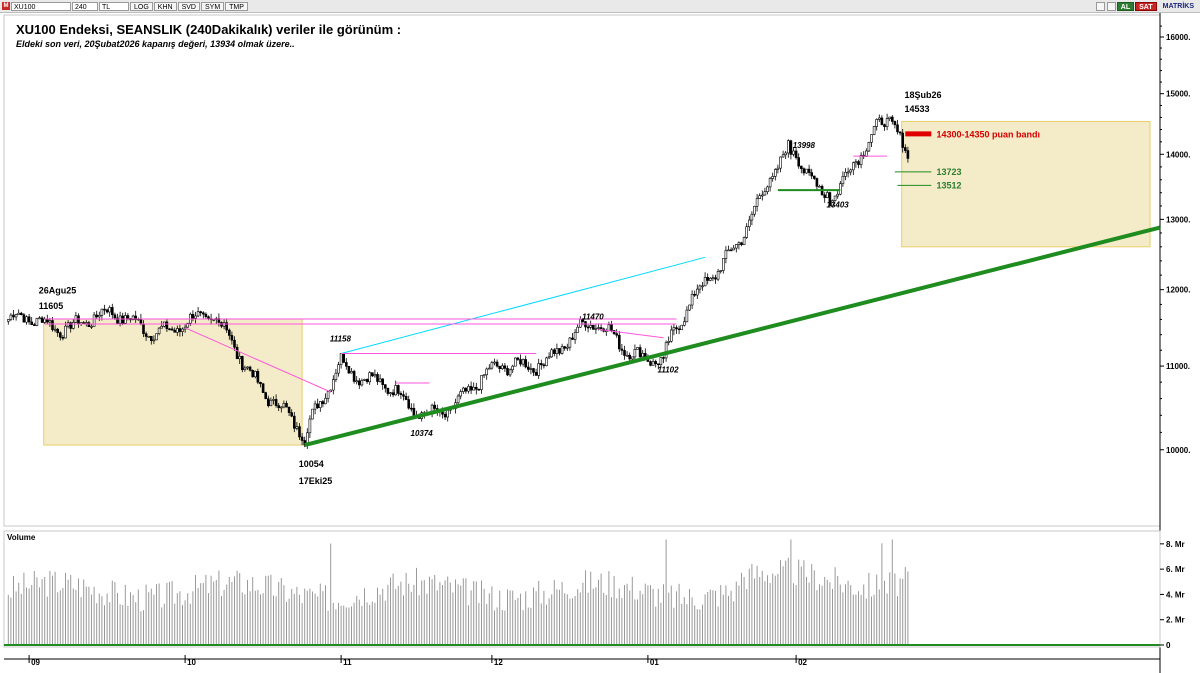 This screenshot has height=673, width=1200. Describe the element at coordinates (1146, 6) in the screenshot. I see `sell-button: SAT` at that location.